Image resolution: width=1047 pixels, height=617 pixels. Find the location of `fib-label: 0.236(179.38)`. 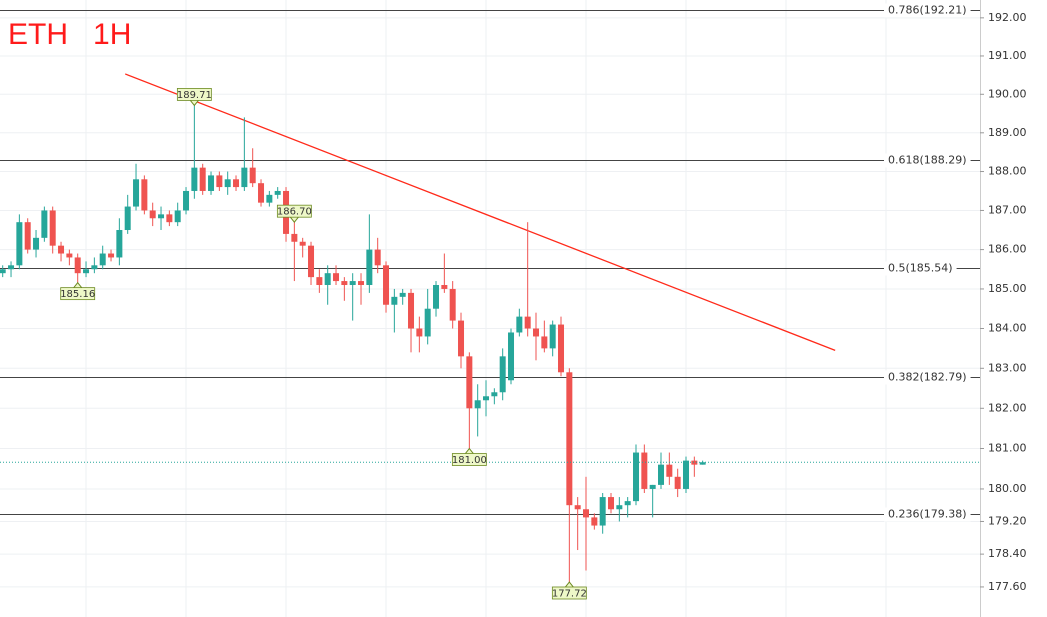

fib-label: 0.236(179.38) is located at coordinates (927, 514).